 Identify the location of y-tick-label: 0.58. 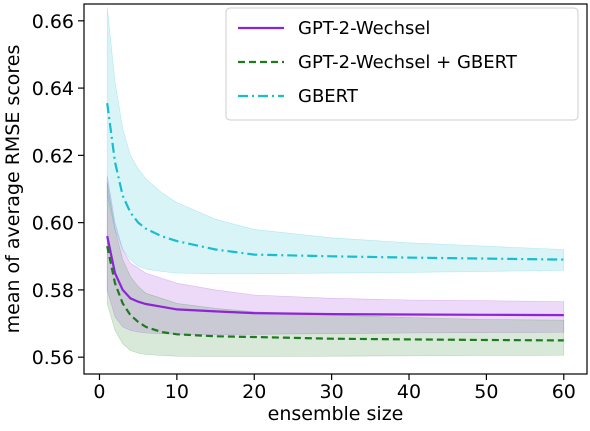
(53, 291).